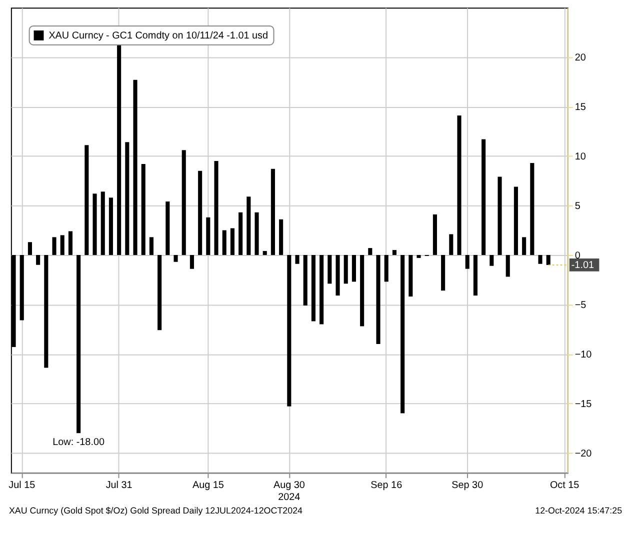 The height and width of the screenshot is (539, 630). Describe the element at coordinates (583, 404) in the screenshot. I see `y-tick-label: −15` at that location.